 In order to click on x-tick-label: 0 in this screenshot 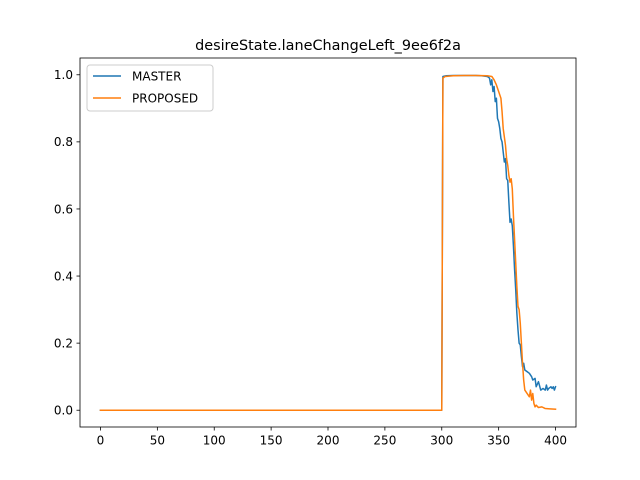, I will do `click(101, 441)`.